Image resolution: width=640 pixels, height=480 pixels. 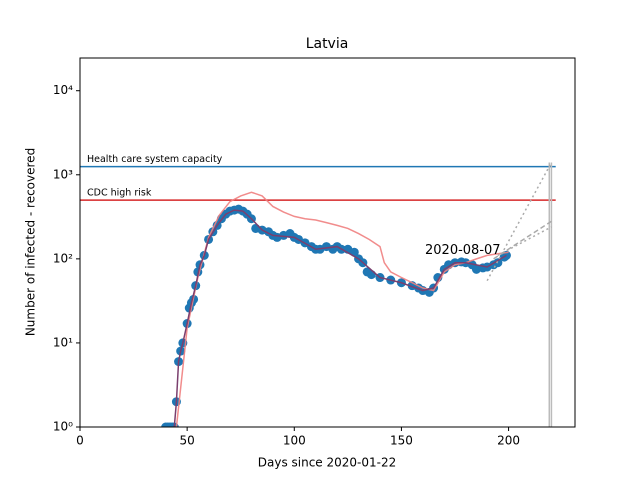 I want to click on x-axis-label: Days since 2020-01-22, so click(x=327, y=463).